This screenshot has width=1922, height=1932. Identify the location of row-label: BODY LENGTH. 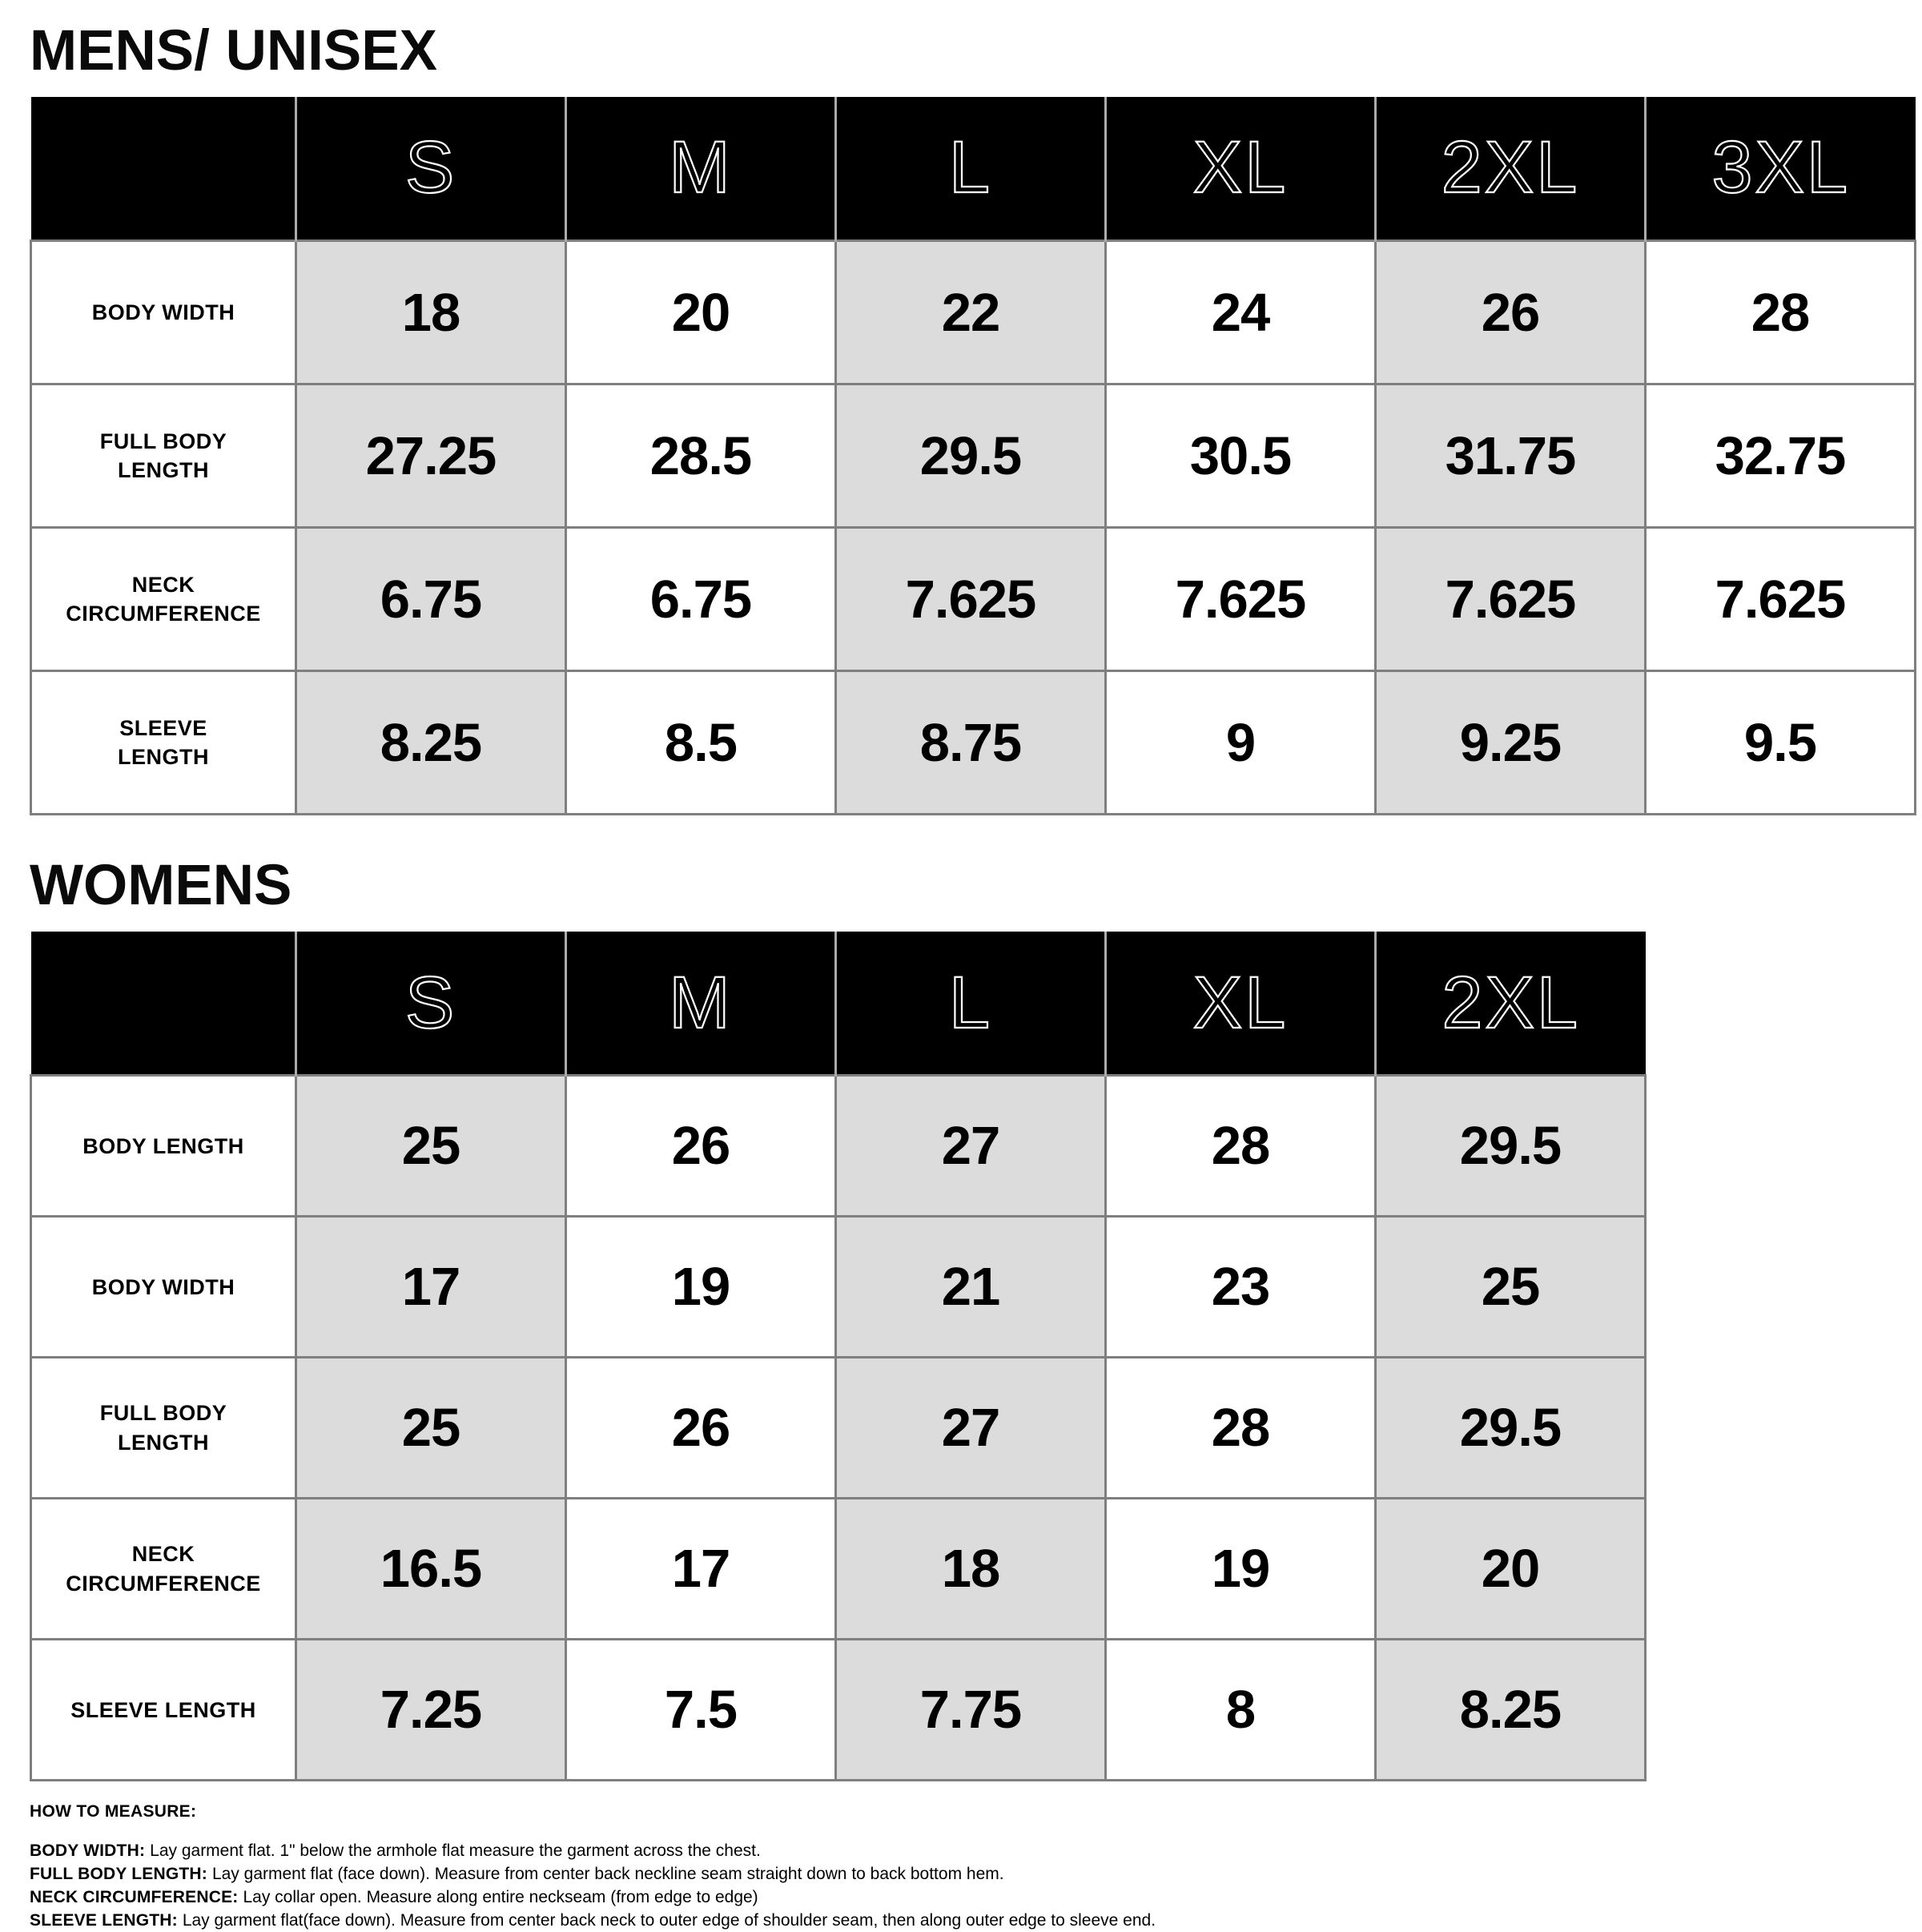
(163, 1146).